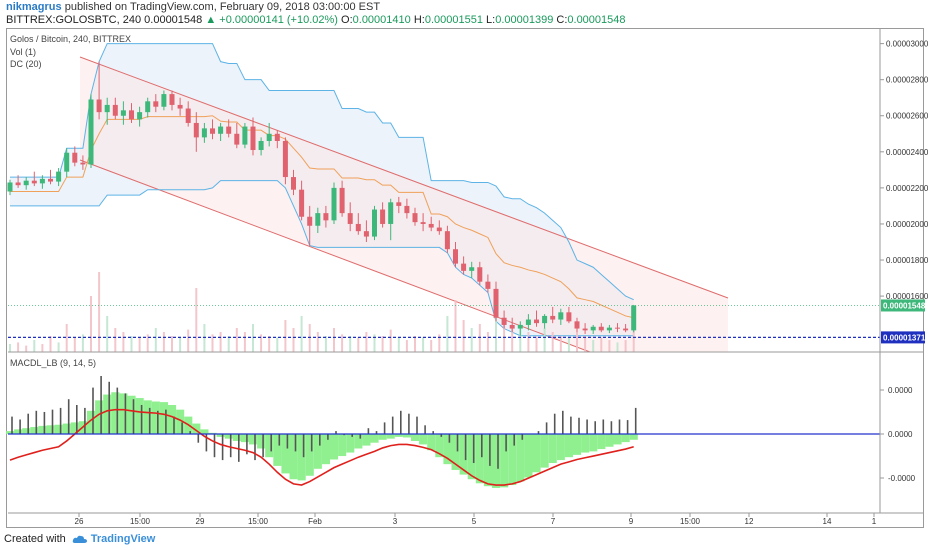  What do you see at coordinates (23, 52) in the screenshot?
I see `vol-legend: Vol (1)` at bounding box center [23, 52].